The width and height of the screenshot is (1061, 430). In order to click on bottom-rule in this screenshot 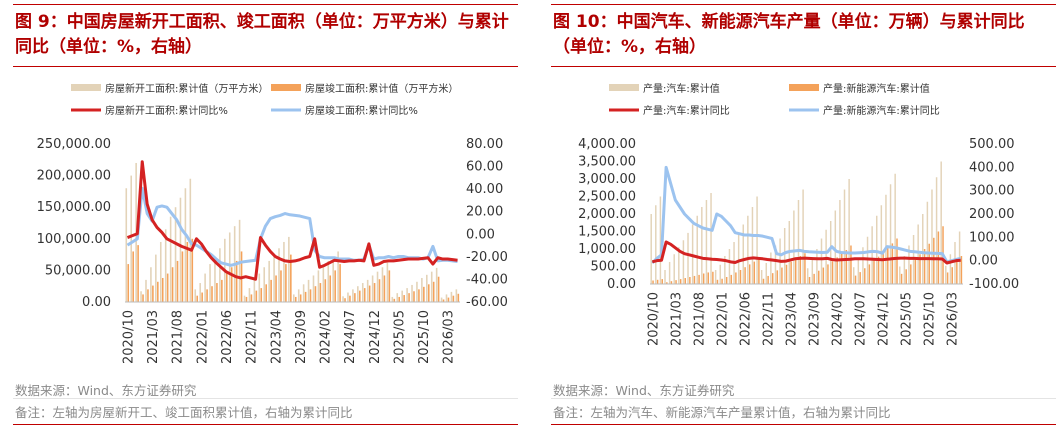, I will do `click(265, 424)`.